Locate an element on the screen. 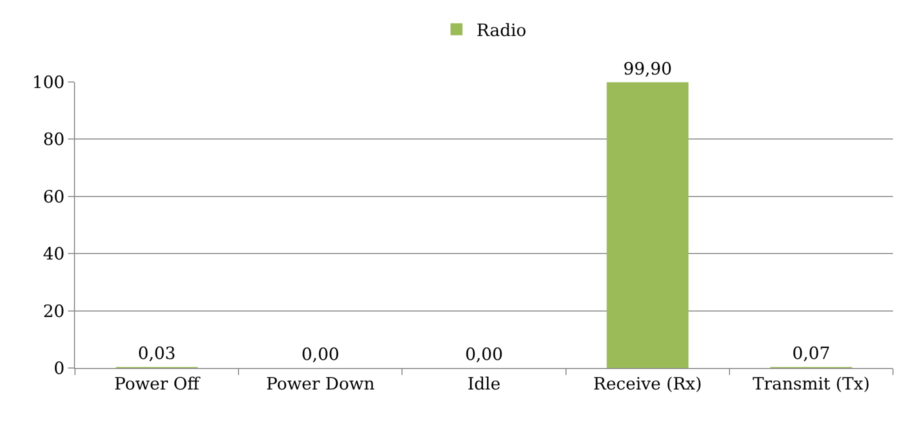 This screenshot has width=908, height=428. y-tick-label: 100 is located at coordinates (48, 82).